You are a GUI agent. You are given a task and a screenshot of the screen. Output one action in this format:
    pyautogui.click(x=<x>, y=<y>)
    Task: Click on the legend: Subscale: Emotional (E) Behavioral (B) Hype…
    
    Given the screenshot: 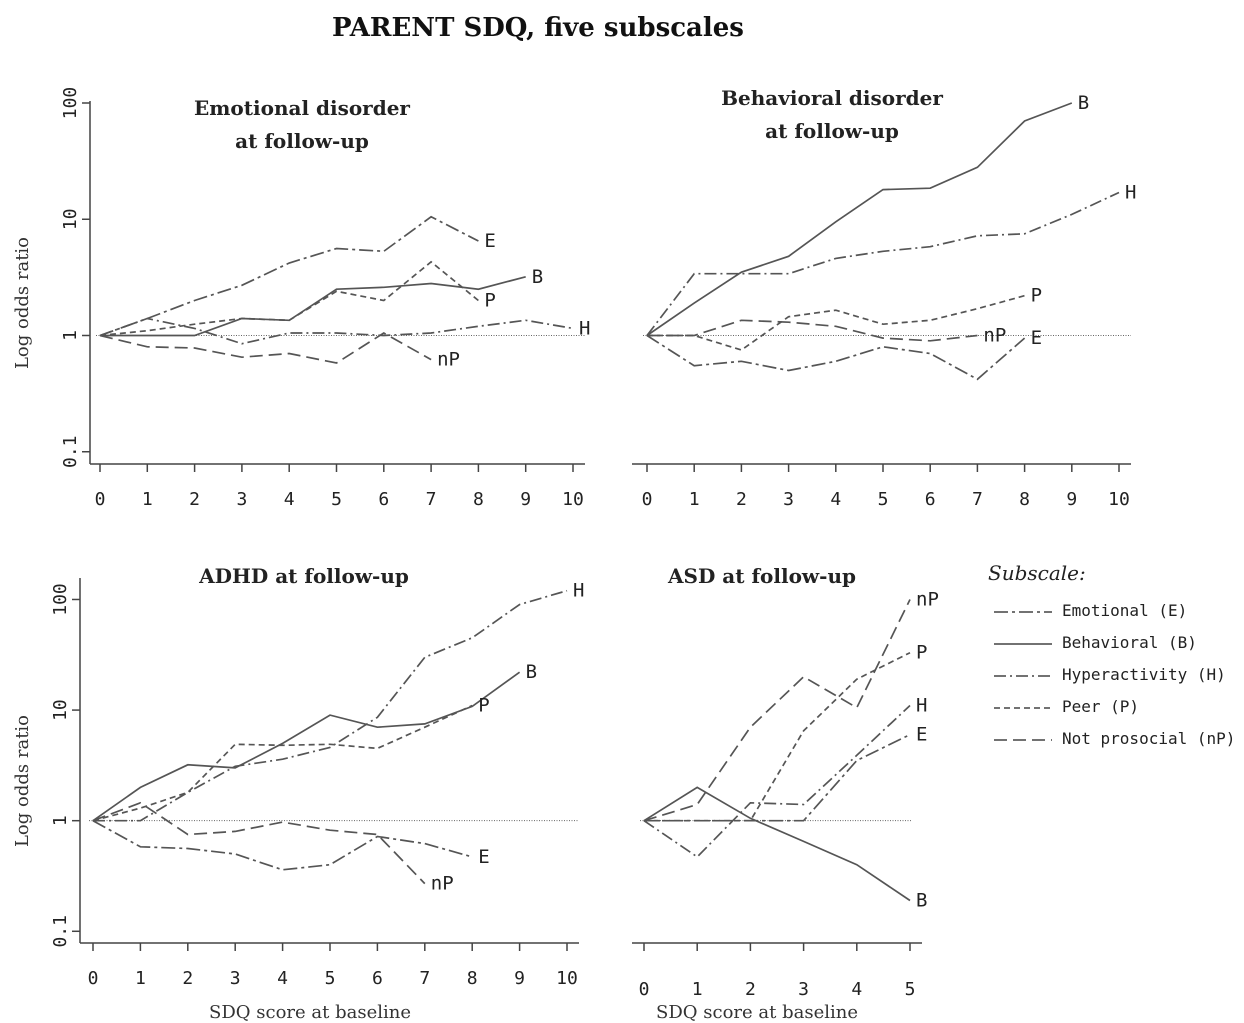 What is the action you would take?
    pyautogui.click(x=1111, y=654)
    